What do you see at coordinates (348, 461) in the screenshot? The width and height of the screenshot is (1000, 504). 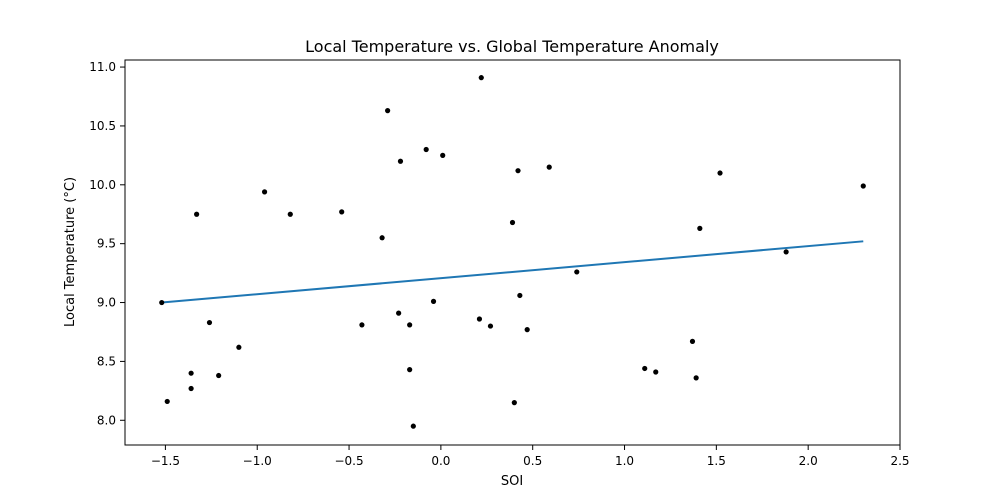 I see `x-tick-label: −0.5` at bounding box center [348, 461].